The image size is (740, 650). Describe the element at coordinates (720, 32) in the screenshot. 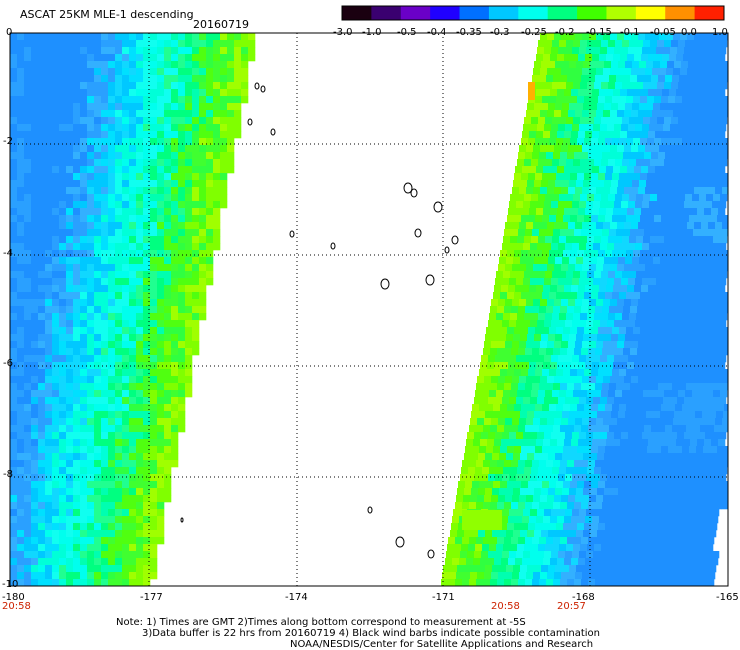

I see `colorbar-label-12: 1.0` at that location.